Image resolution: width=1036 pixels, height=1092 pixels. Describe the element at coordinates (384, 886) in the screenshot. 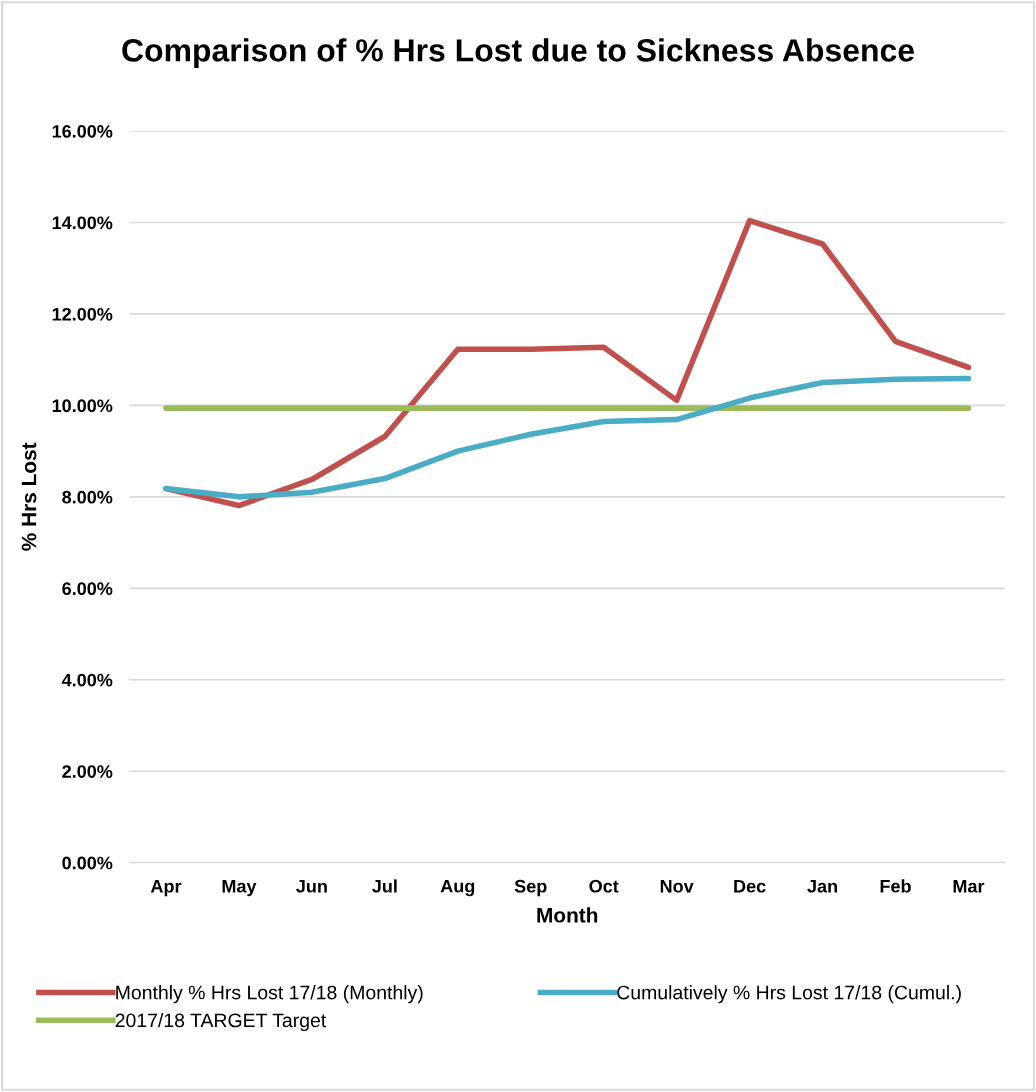

I see `x-tick-label: Jul` at that location.